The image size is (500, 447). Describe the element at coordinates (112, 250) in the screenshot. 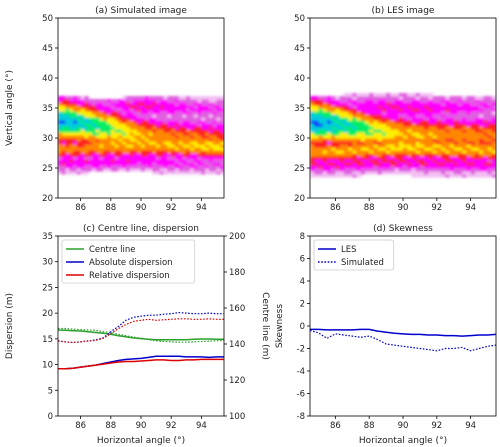

I see `legend-label: Centre line` at that location.